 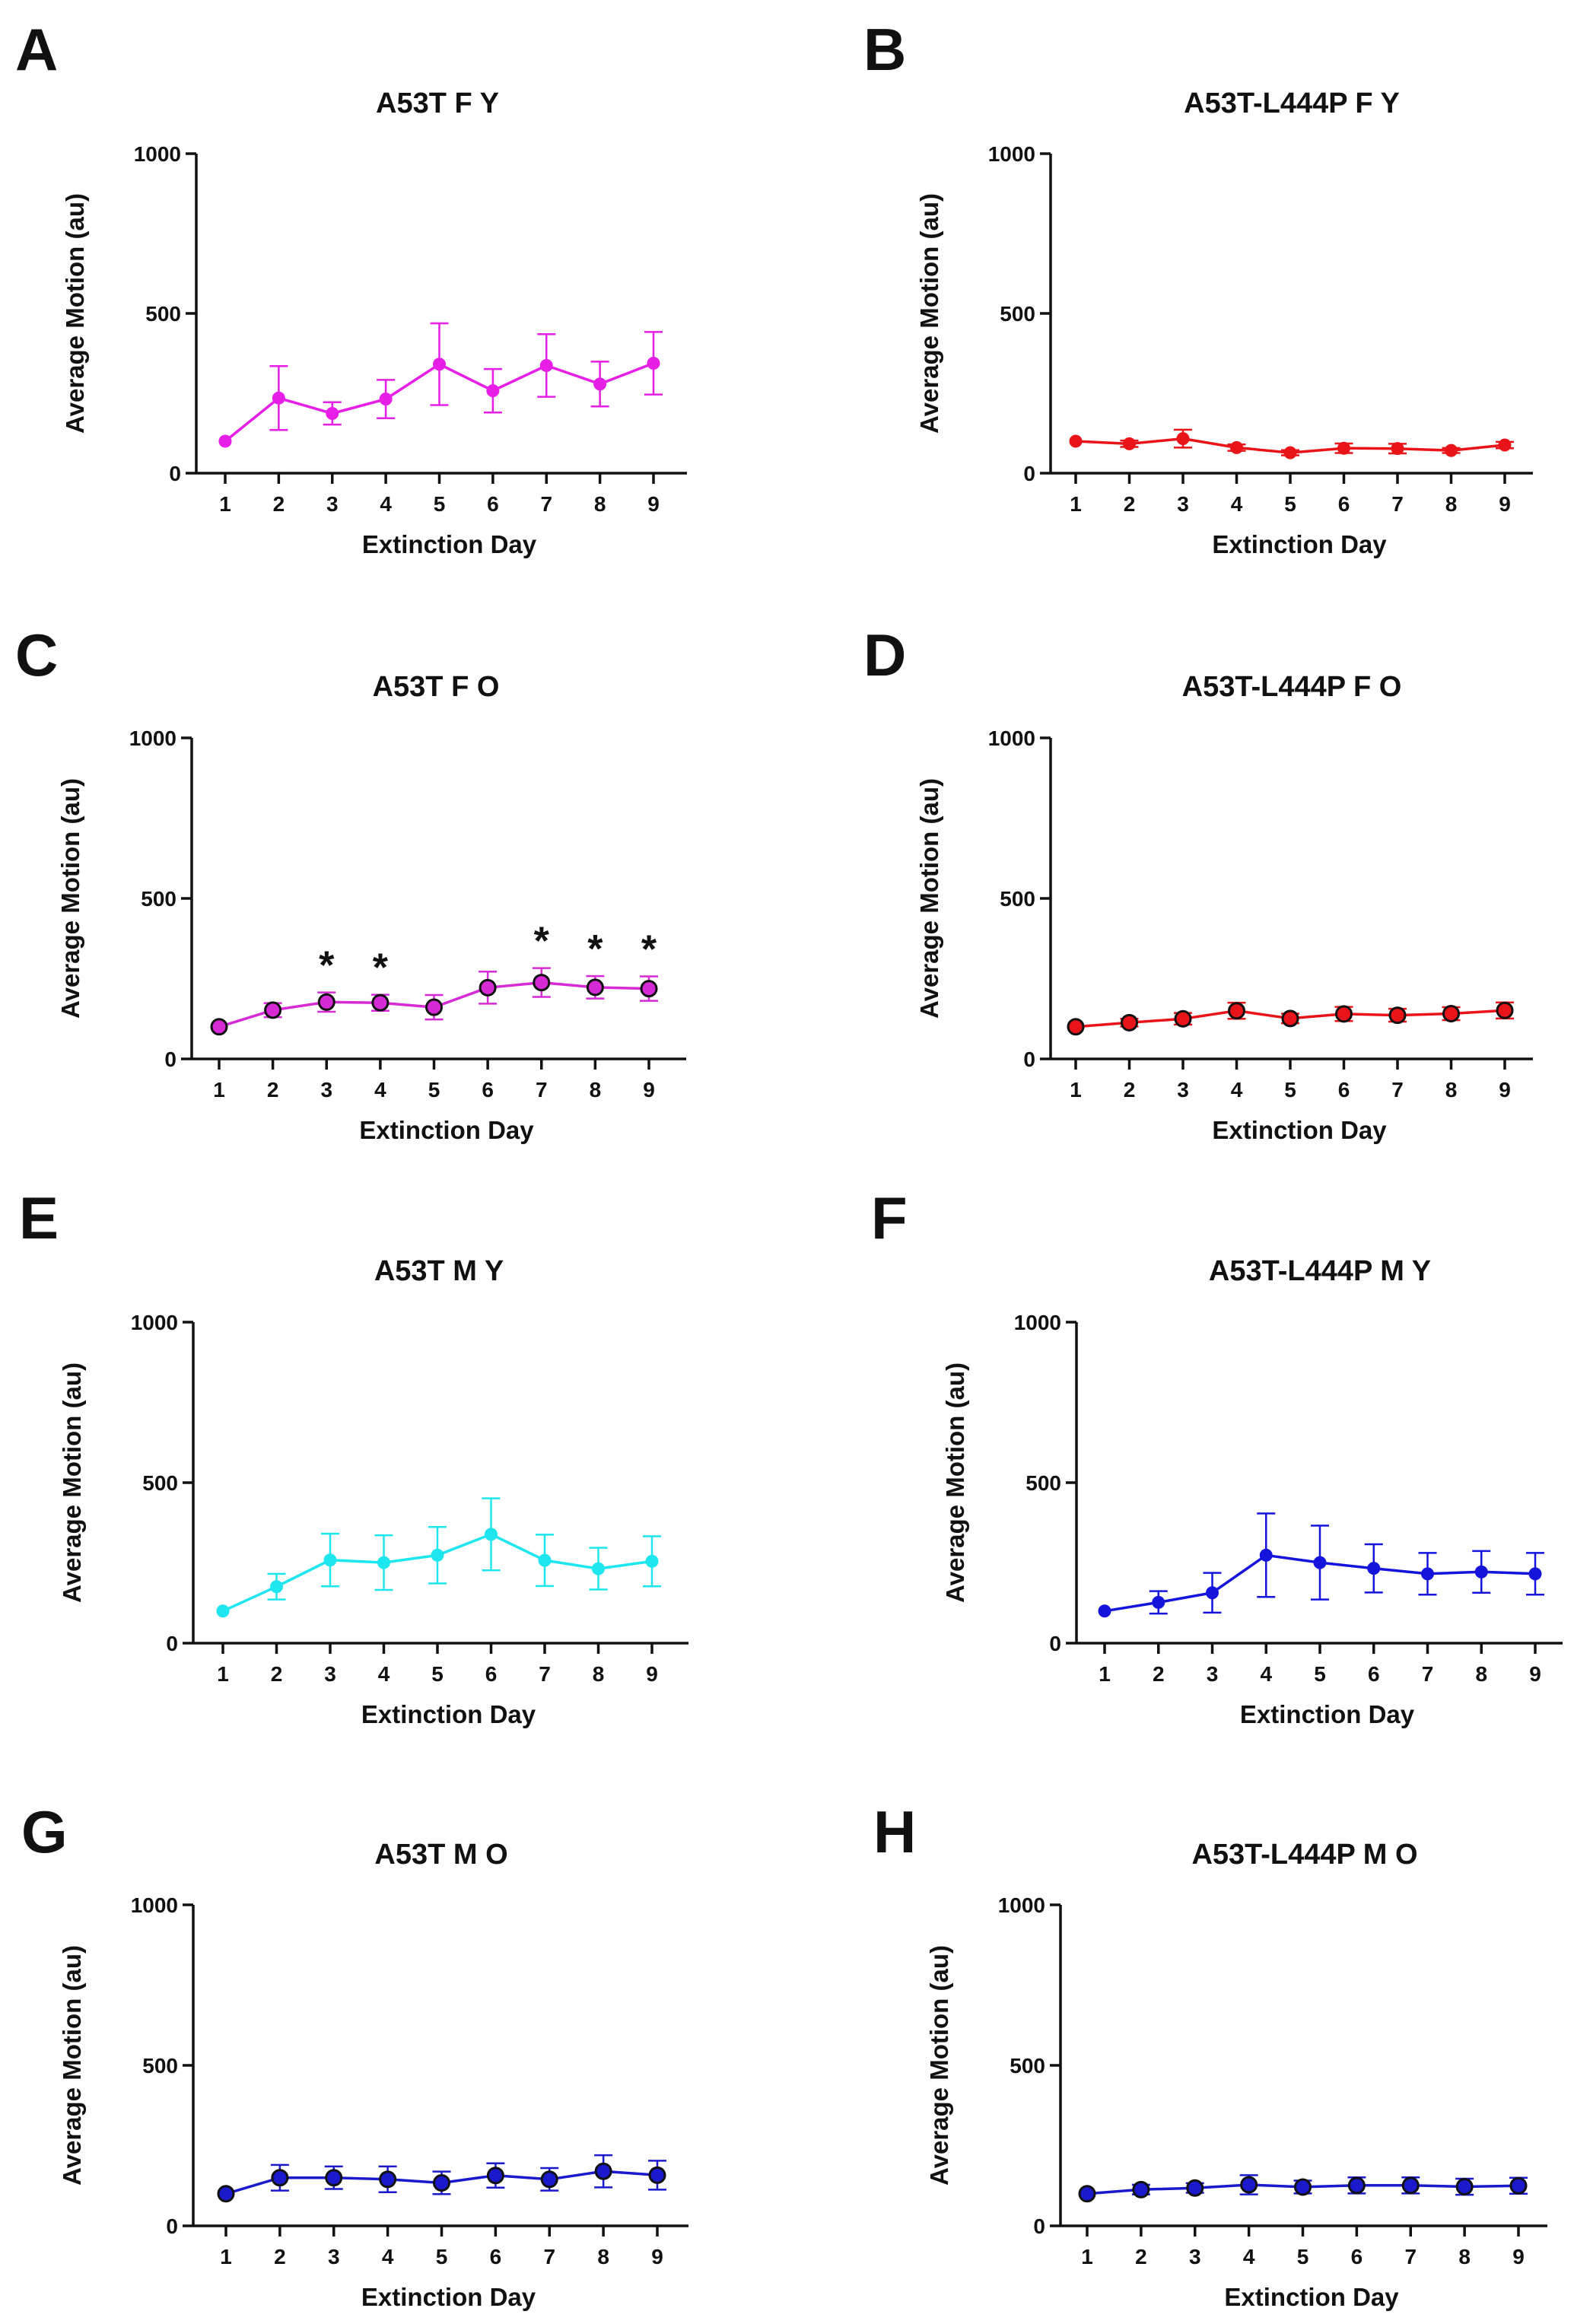 What do you see at coordinates (440, 1855) in the screenshot?
I see `chart-title: A53T M O` at bounding box center [440, 1855].